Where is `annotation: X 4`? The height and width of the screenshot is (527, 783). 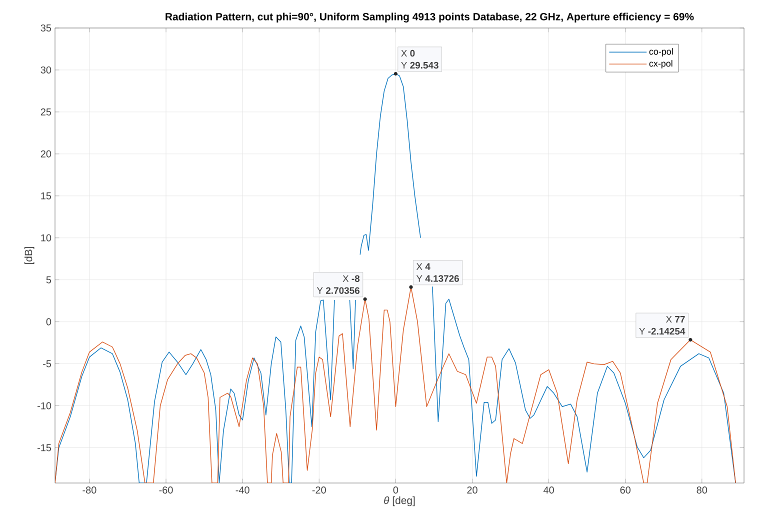
annotation: X 4 is located at coordinates (423, 266).